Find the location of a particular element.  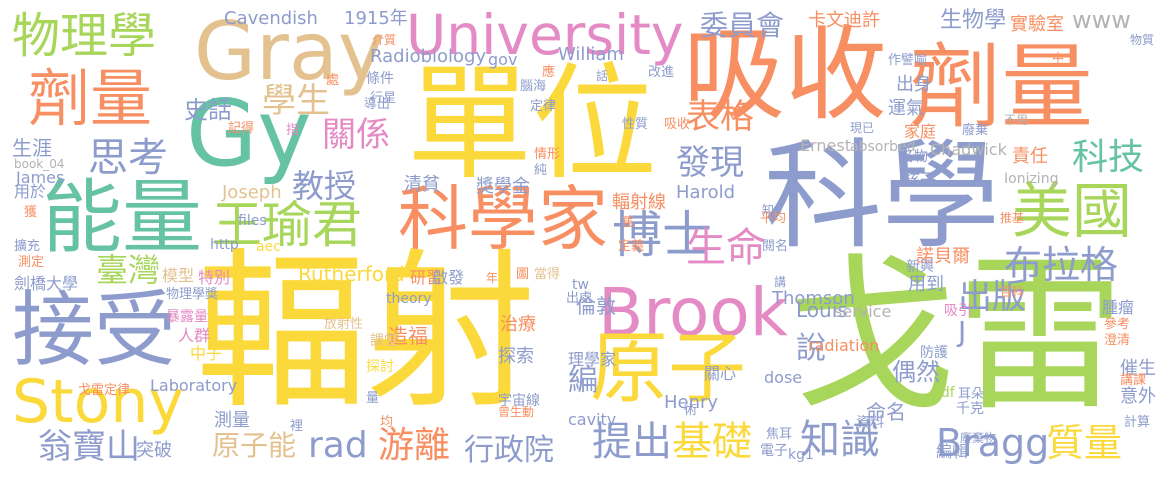

word: 防護 is located at coordinates (934, 353).